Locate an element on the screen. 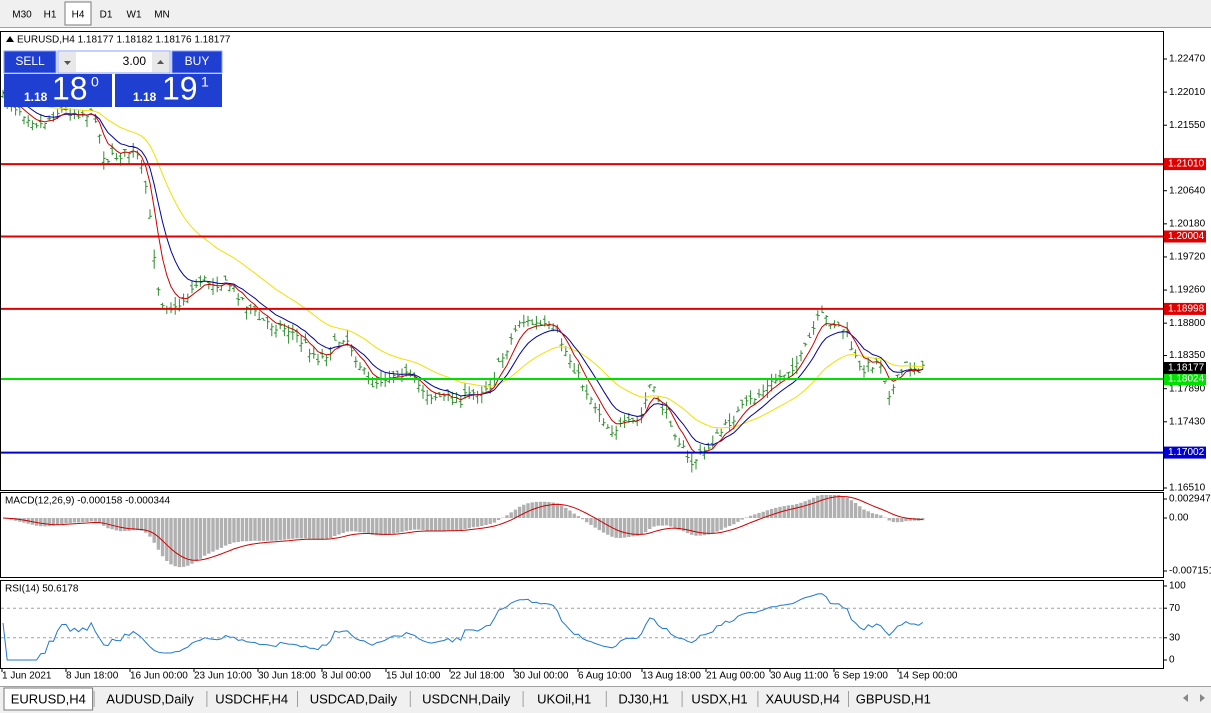 Image resolution: width=1211 pixels, height=713 pixels. trade-panel: SELL 3.00 BUY 1.18 18 0 1.18 19 1 is located at coordinates (113, 78).